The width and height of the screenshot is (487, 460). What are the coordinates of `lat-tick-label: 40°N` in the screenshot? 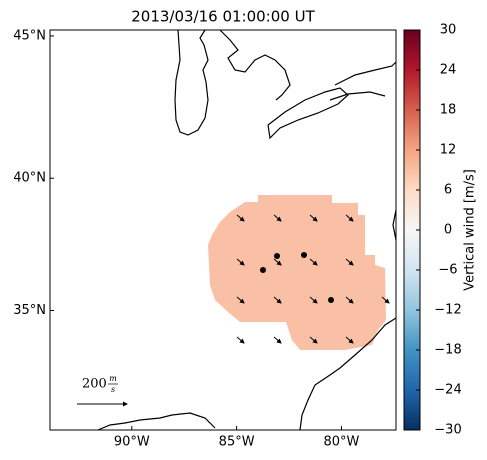 It's located at (29, 178).